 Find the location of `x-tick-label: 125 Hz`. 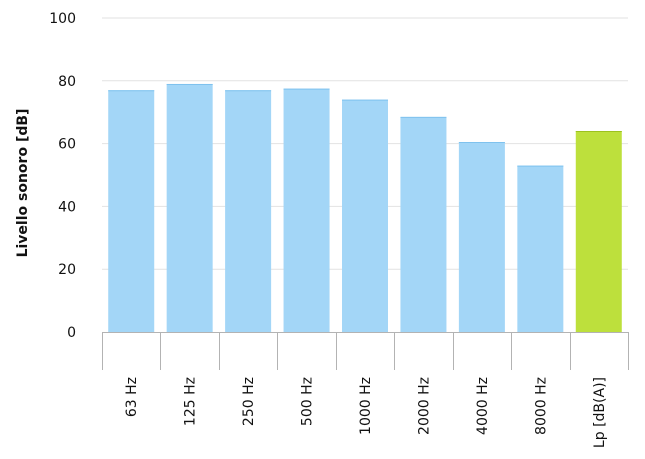

x-tick-label: 125 Hz is located at coordinates (191, 401).